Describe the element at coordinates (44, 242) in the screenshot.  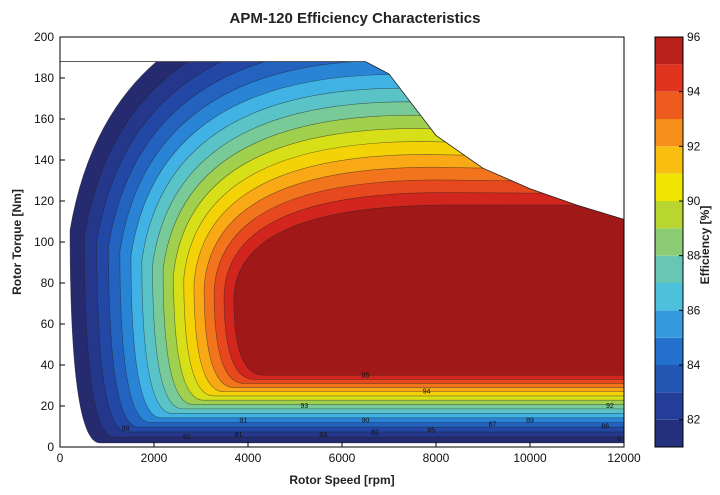
I see `y-tick-label: 100` at that location.